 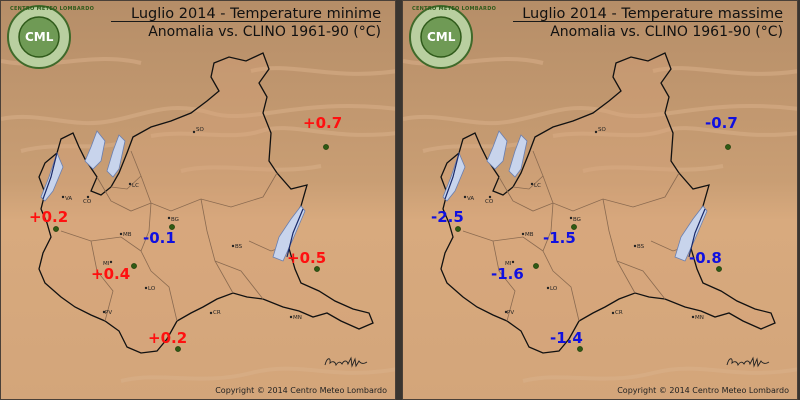 What do you see at coordinates (559, 238) in the screenshot?
I see `anomaly-value: -1.5` at bounding box center [559, 238].